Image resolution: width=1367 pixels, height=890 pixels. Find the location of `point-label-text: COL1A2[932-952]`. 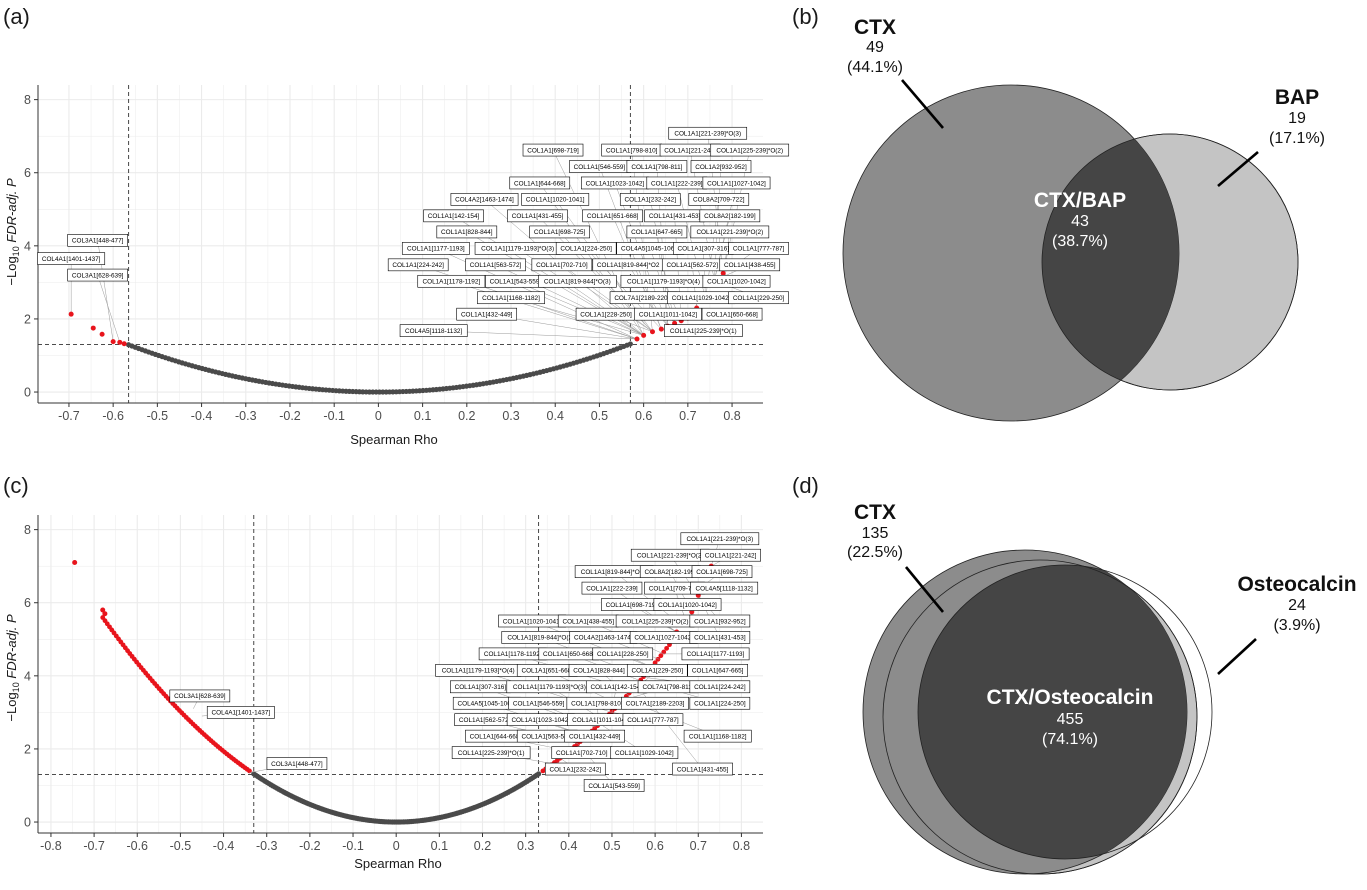

point-label-text: COL1A2[932-952] is located at coordinates (721, 167).